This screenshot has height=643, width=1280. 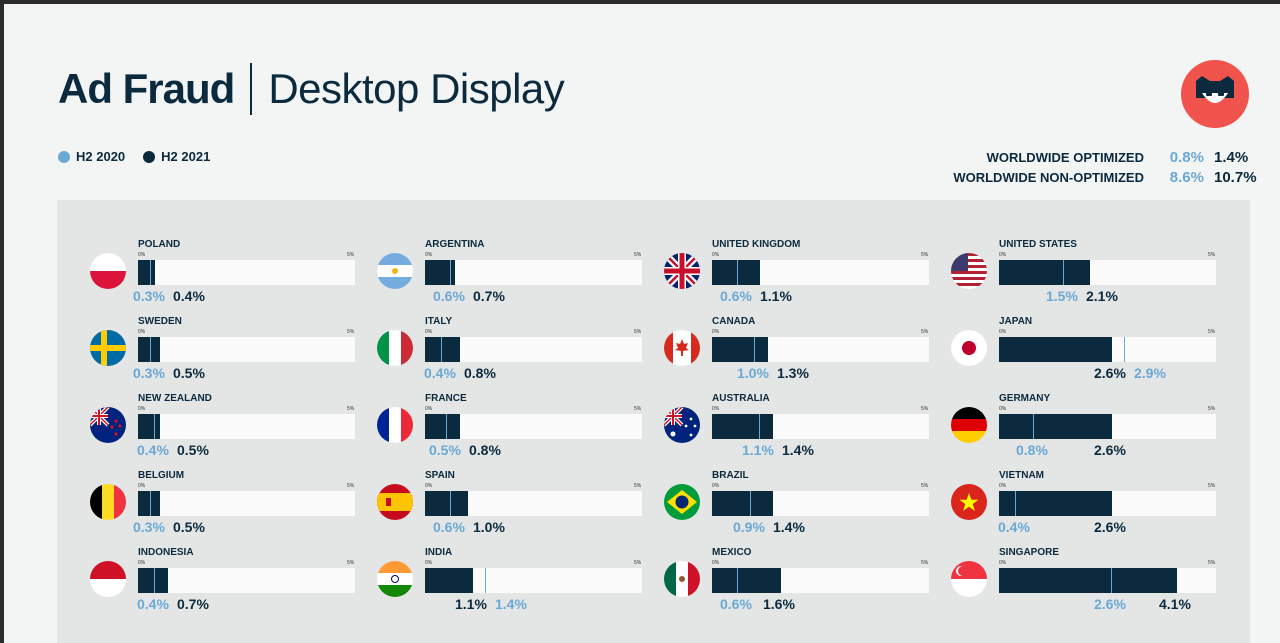 I want to click on worldwide-value-2021: 1.4%, so click(x=1231, y=157).